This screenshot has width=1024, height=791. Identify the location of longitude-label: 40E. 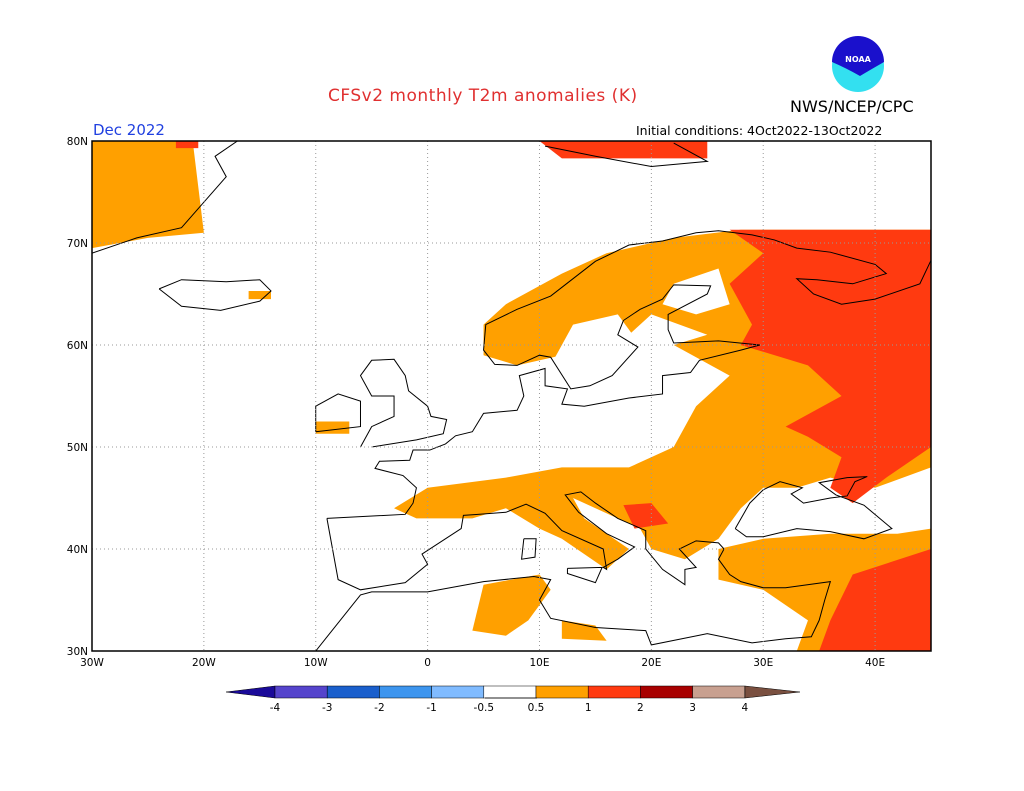
(875, 663).